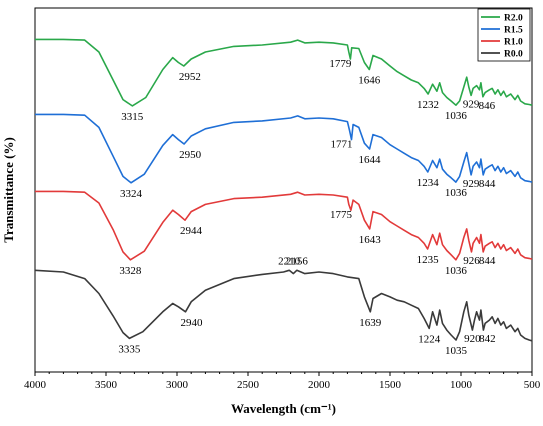 This screenshot has width=543, height=426. What do you see at coordinates (248, 385) in the screenshot?
I see `x-tick-label: 2500` at bounding box center [248, 385].